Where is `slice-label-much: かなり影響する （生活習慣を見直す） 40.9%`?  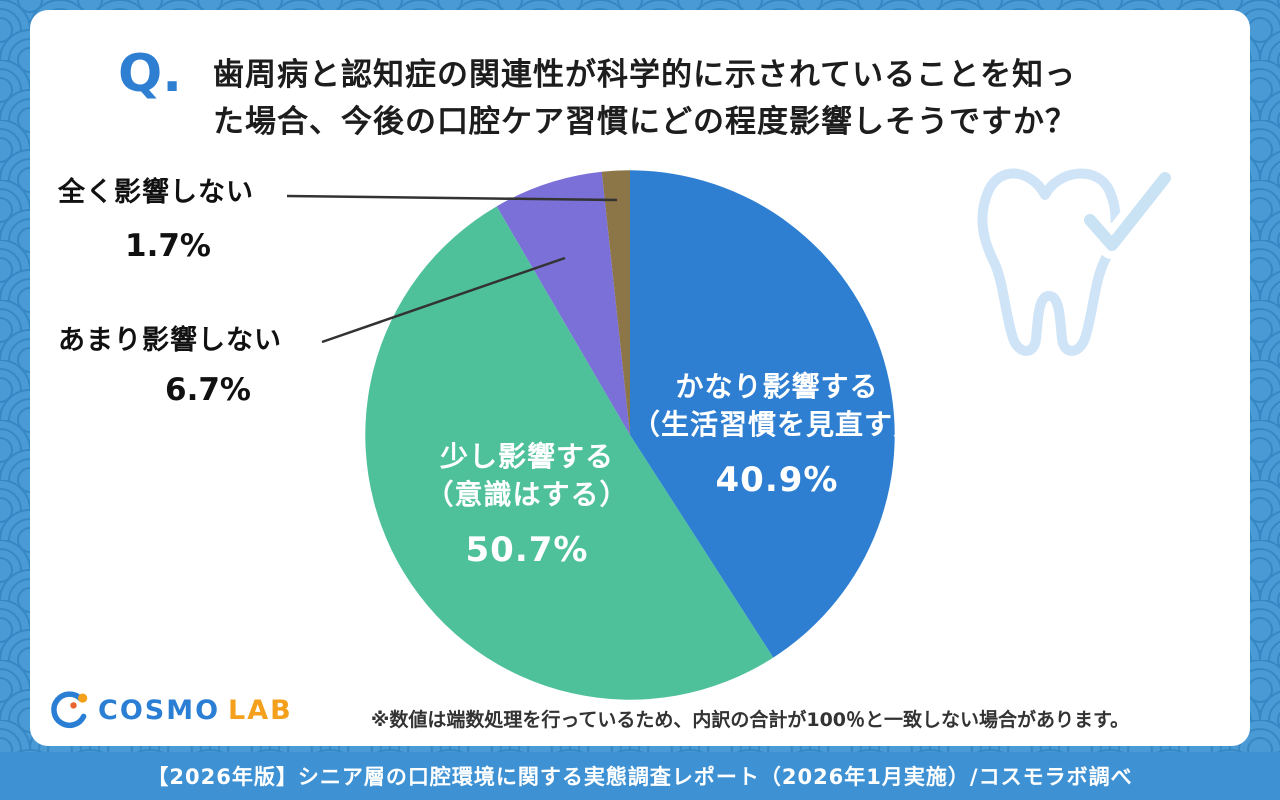
slice-label-much: かなり影響する （生活習慣を見直す） 40.9% is located at coordinates (777, 434).